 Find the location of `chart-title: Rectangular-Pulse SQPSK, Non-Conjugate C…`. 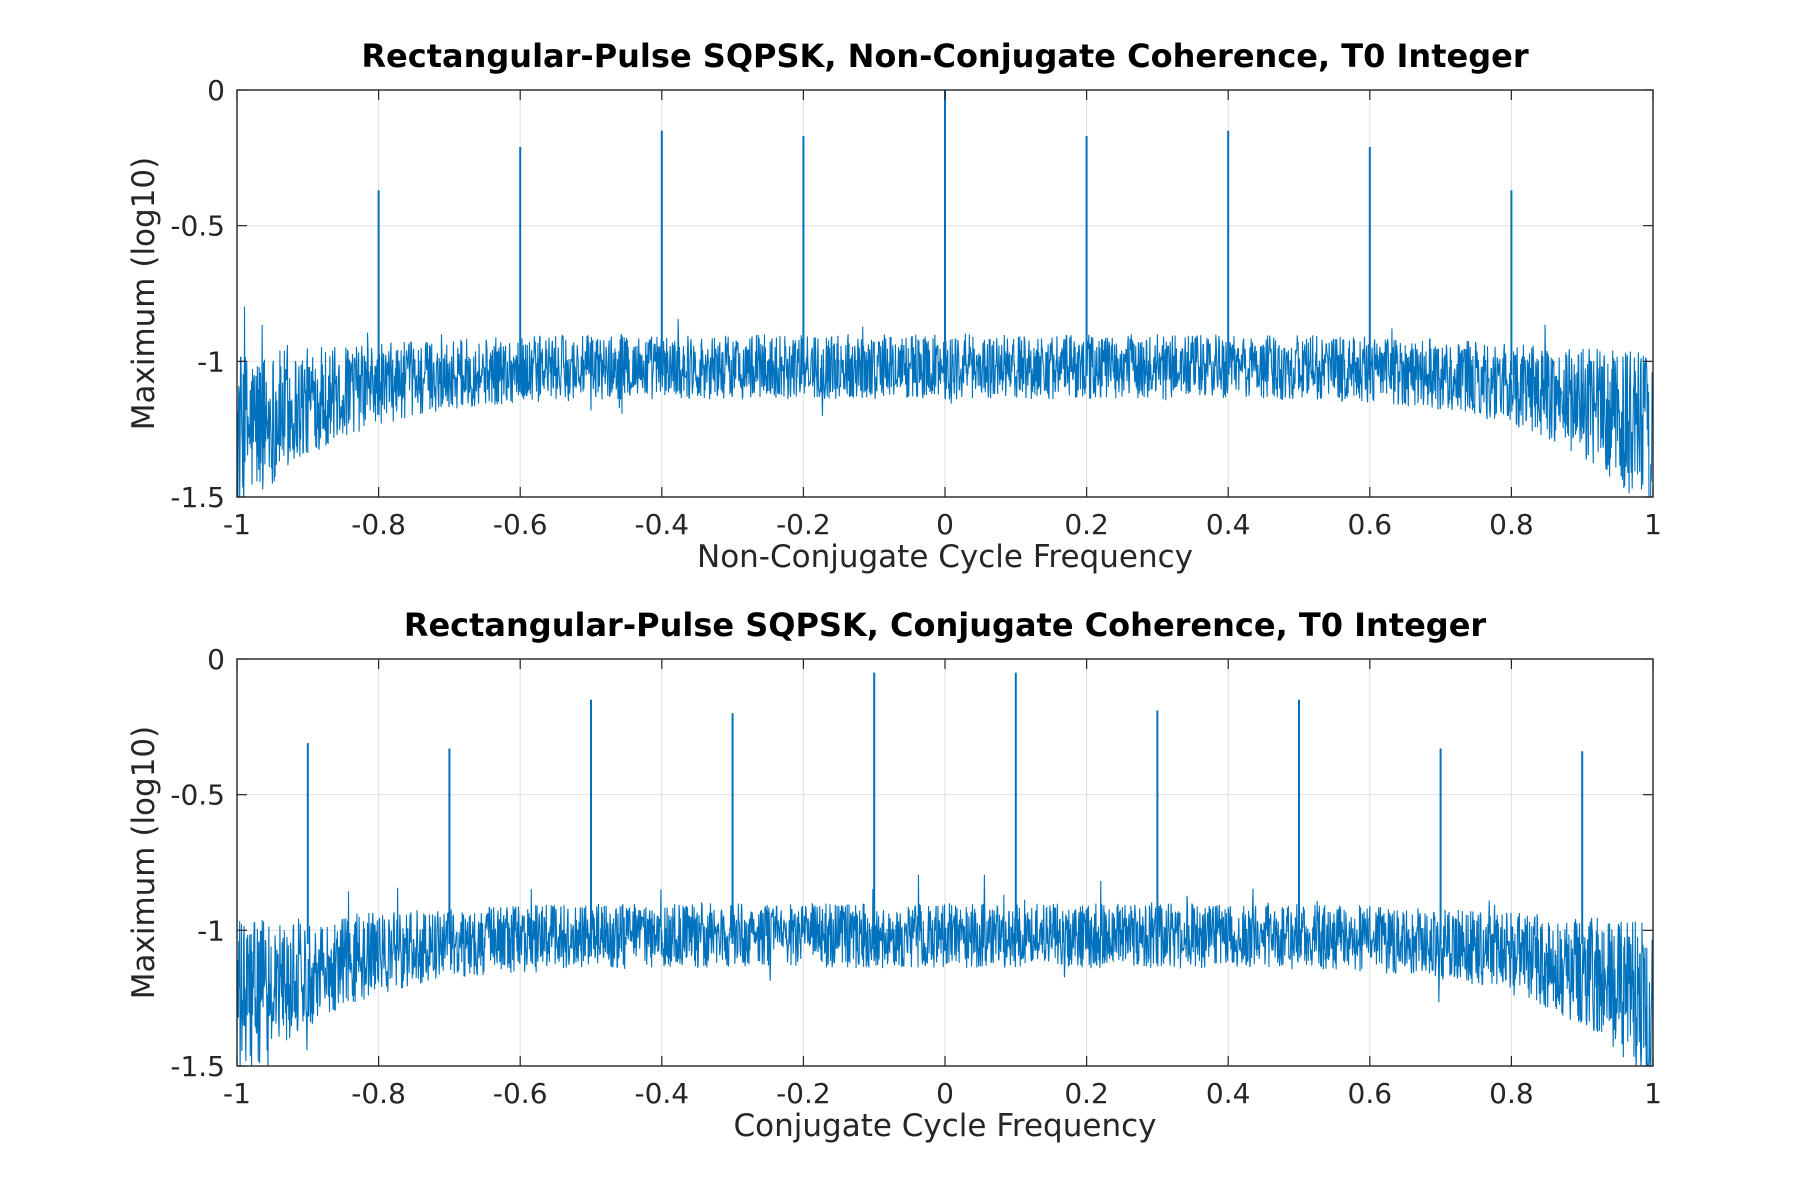

chart-title: Rectangular-Pulse SQPSK, Non-Conjugate C… is located at coordinates (944, 56).